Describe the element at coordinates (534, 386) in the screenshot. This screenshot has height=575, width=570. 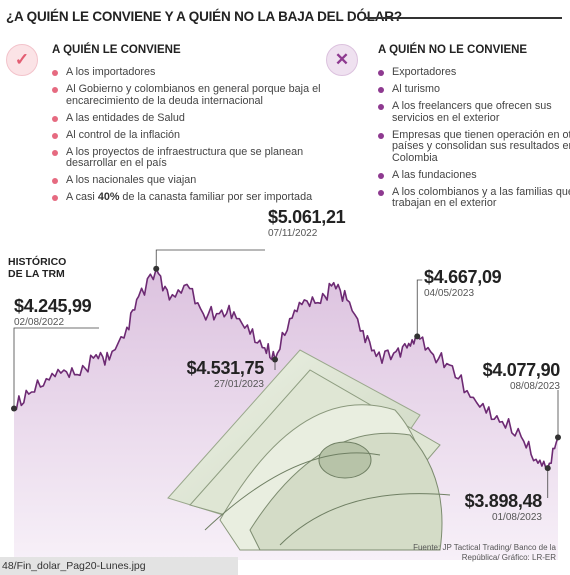
I see `annotation-date: 08/08/2023` at that location.